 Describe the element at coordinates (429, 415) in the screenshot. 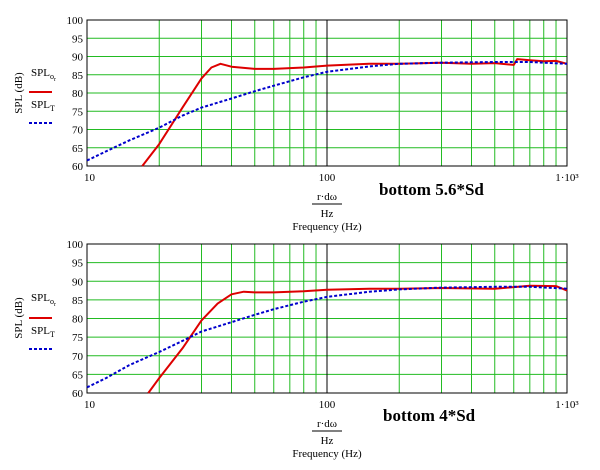

I see `annotation-2: bottom 4*Sd` at that location.